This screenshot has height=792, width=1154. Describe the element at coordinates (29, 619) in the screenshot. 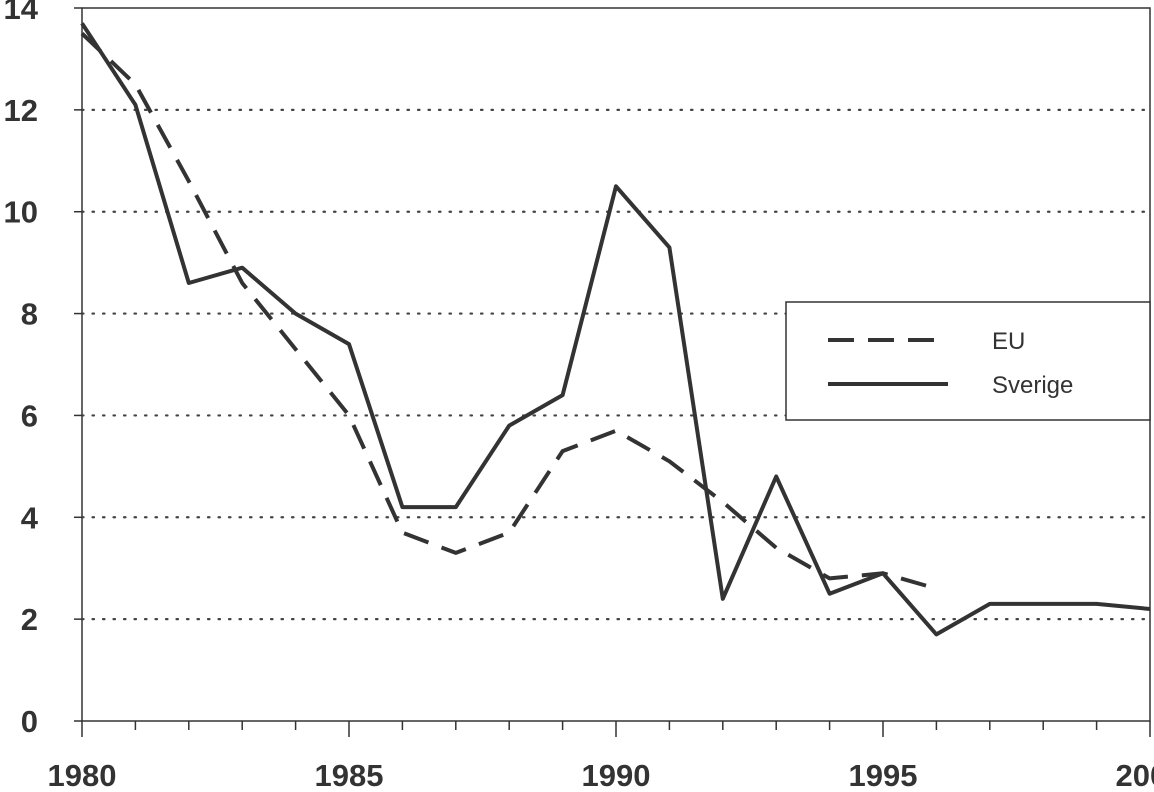

I see `y-tick-label-2: 2` at that location.